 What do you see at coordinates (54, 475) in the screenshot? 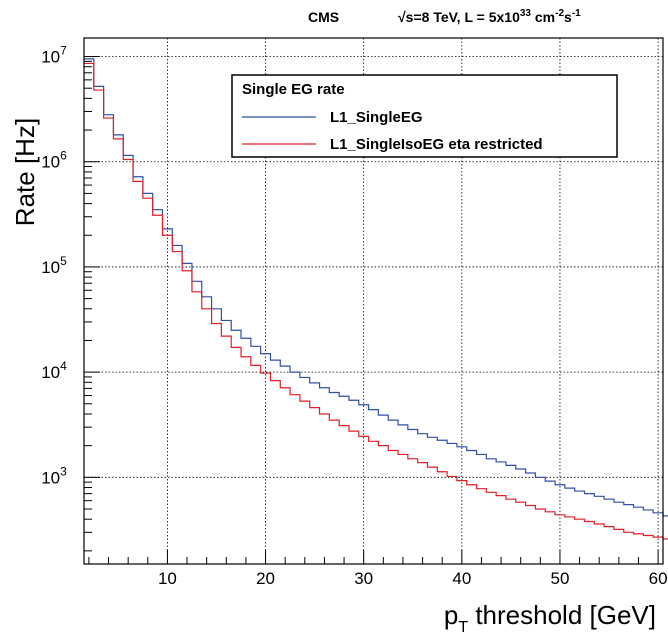
I see `y-tick-label: 10³` at bounding box center [54, 475].